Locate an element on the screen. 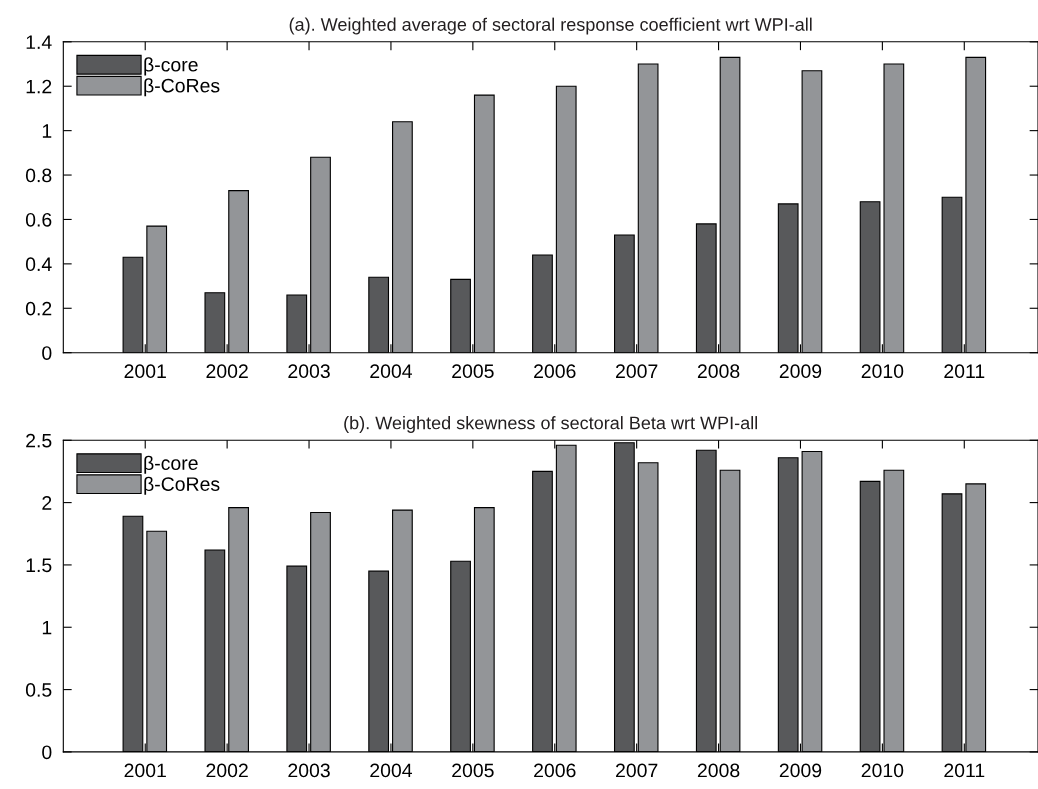  y-tick-label: 2.5 is located at coordinates (39, 440).